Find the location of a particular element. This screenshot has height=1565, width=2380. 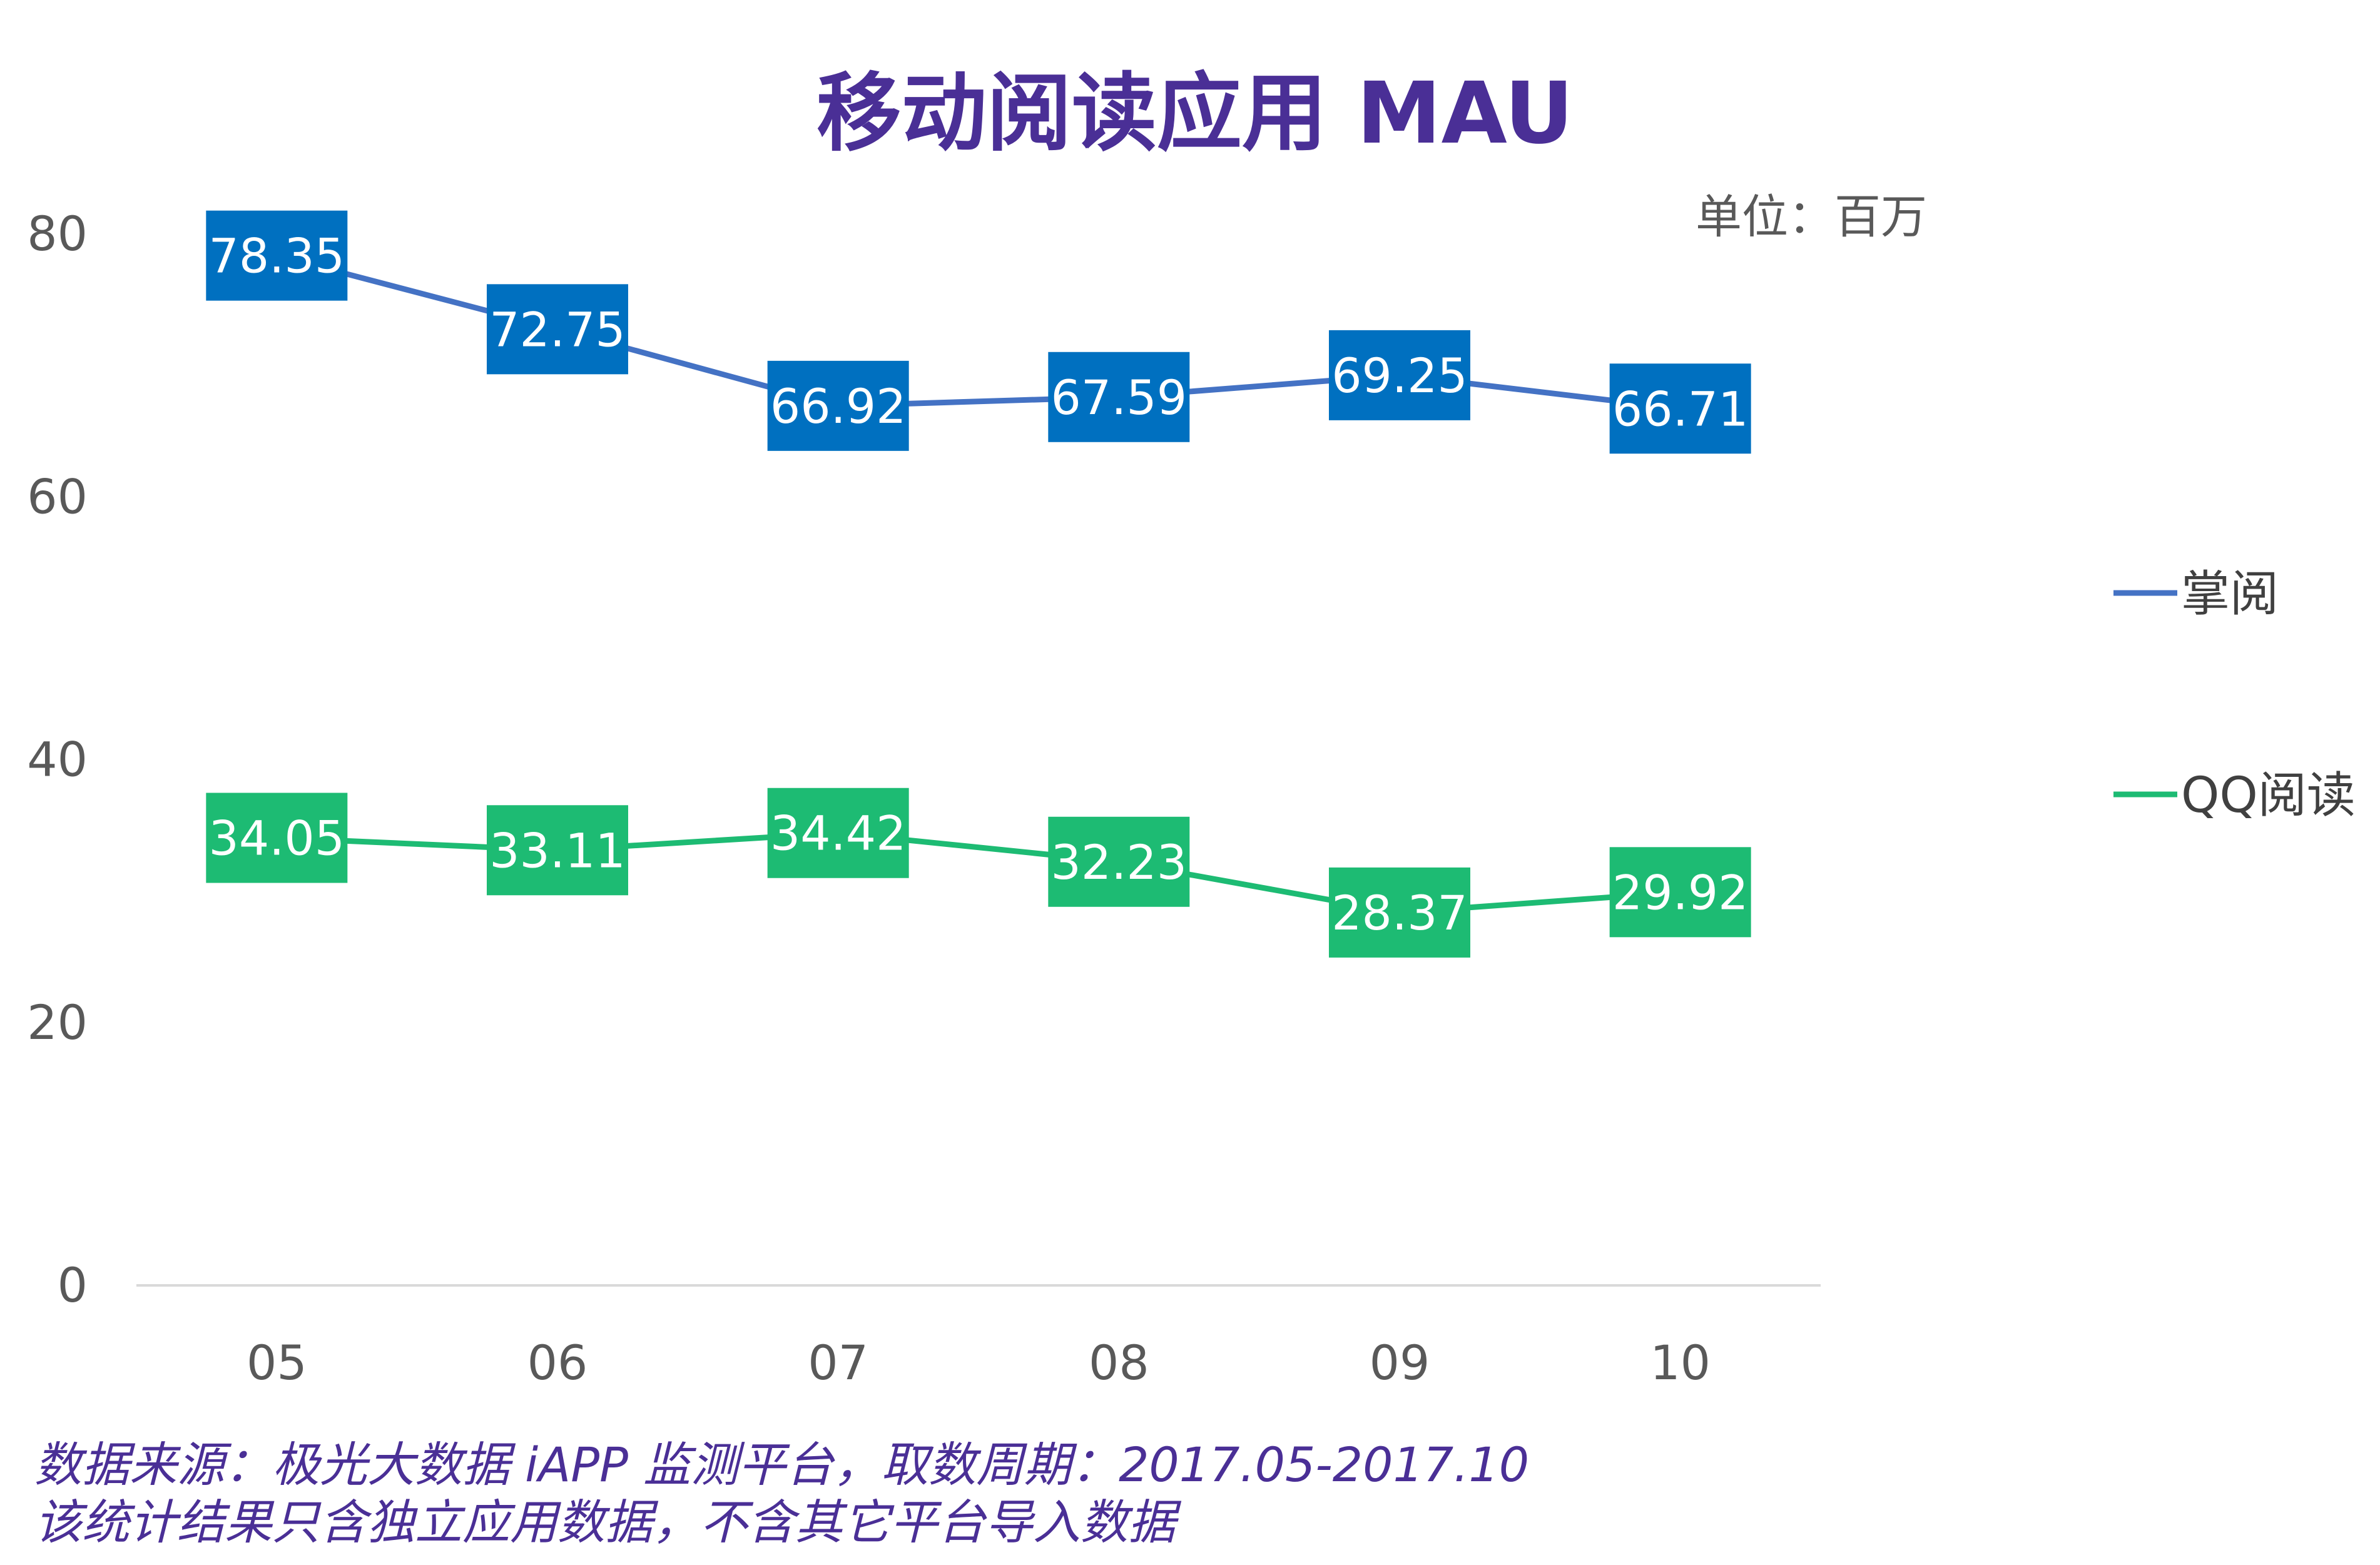

data-label: 29.92 is located at coordinates (1680, 892).